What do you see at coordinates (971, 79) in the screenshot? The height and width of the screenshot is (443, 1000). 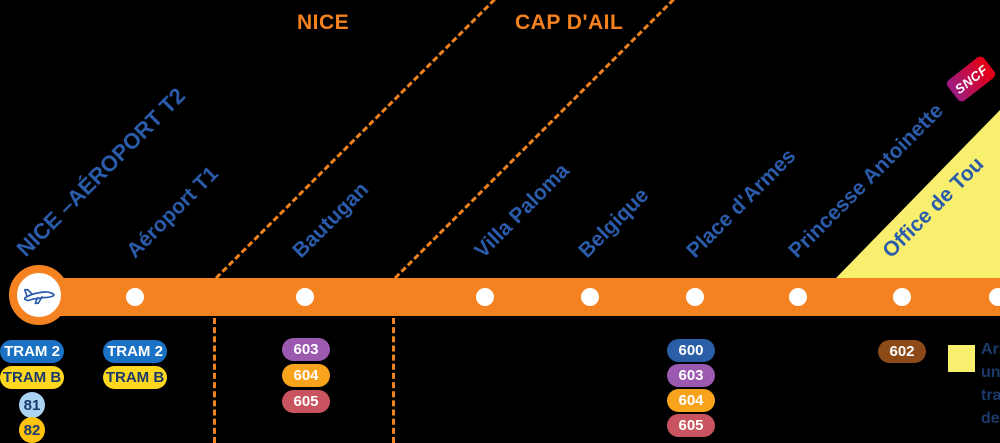 I see `sncf-logo: SNCF` at bounding box center [971, 79].